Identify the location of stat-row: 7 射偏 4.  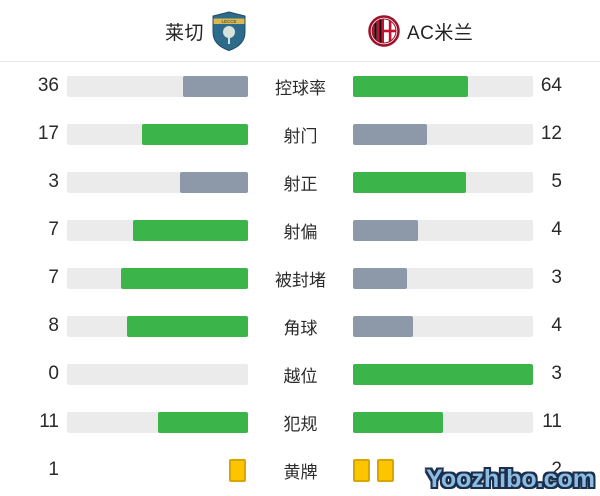
(300, 230).